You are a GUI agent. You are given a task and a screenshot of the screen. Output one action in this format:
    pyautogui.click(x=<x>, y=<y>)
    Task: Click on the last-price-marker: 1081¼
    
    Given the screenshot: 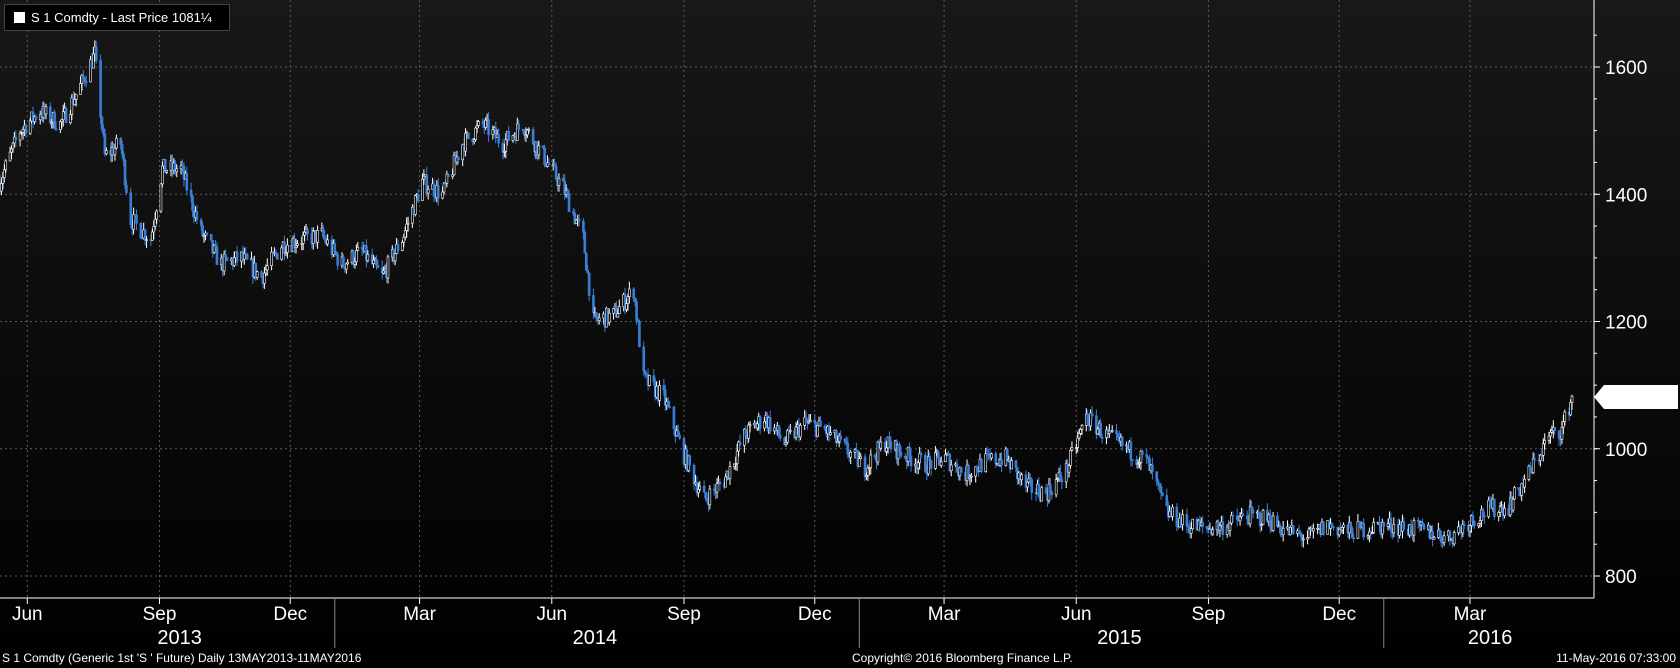 What is the action you would take?
    pyautogui.click(x=1636, y=397)
    